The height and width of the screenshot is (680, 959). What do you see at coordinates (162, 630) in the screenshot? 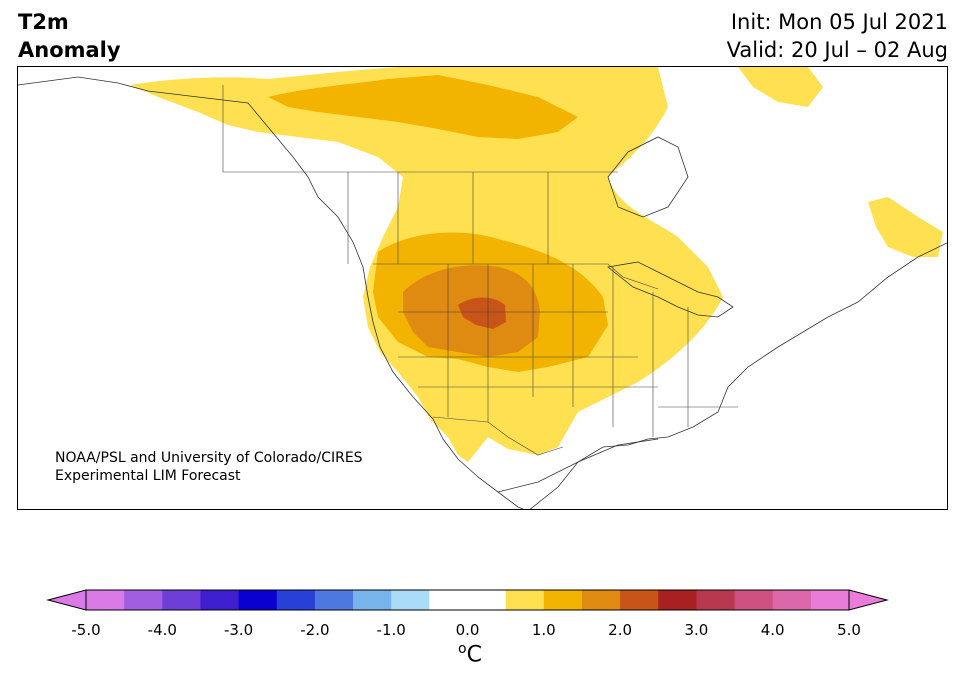
I see `colorbar-tick-label: -4.0` at bounding box center [162, 630].